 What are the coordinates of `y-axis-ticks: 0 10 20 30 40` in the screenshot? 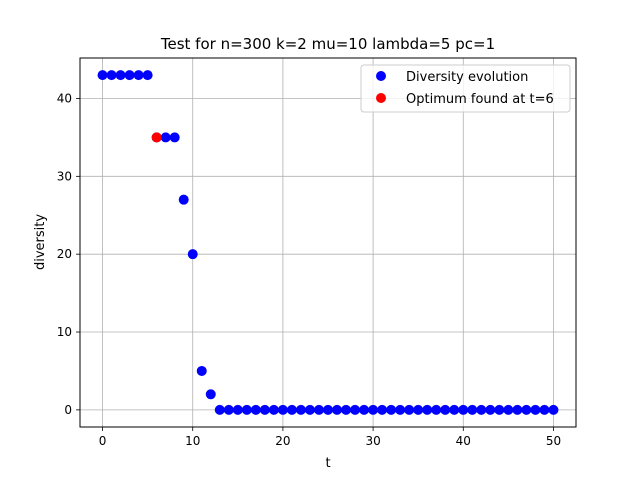 It's located at (68, 254).